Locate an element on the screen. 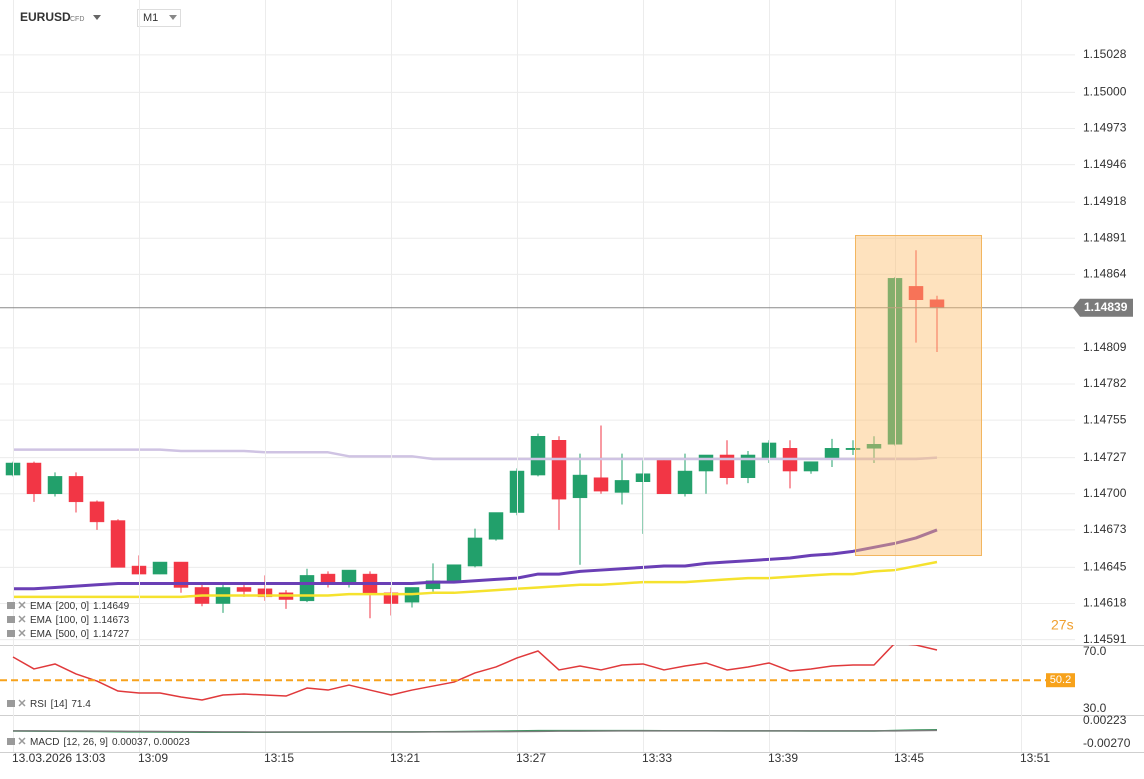 The image size is (1144, 779). legend-part: [12, 26, 9] is located at coordinates (85, 742).